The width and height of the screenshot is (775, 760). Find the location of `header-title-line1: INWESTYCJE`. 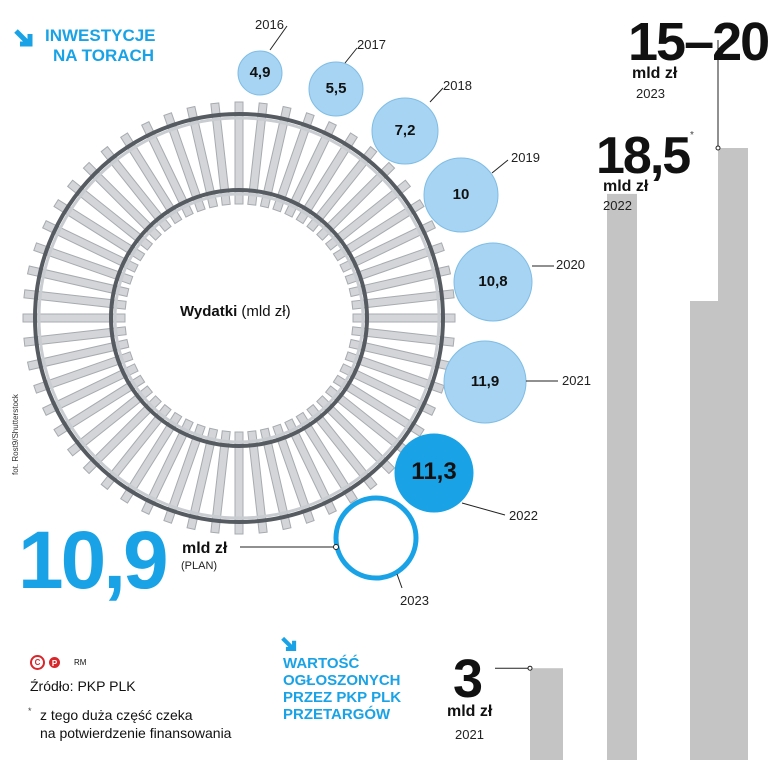

header-title-line1: INWESTYCJE is located at coordinates (100, 35).